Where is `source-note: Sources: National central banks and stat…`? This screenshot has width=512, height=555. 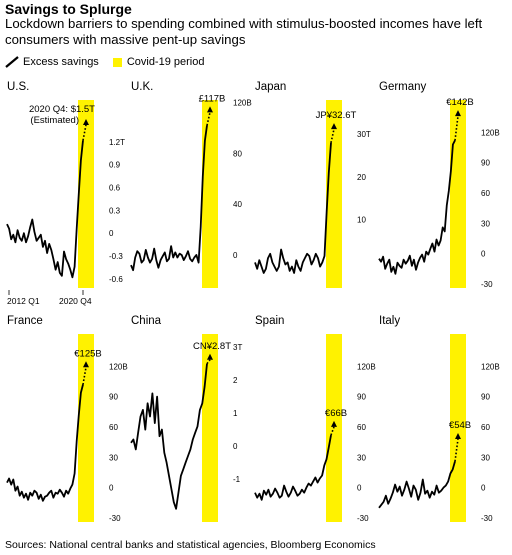
source-note: Sources: National central banks and stat… is located at coordinates (190, 545).